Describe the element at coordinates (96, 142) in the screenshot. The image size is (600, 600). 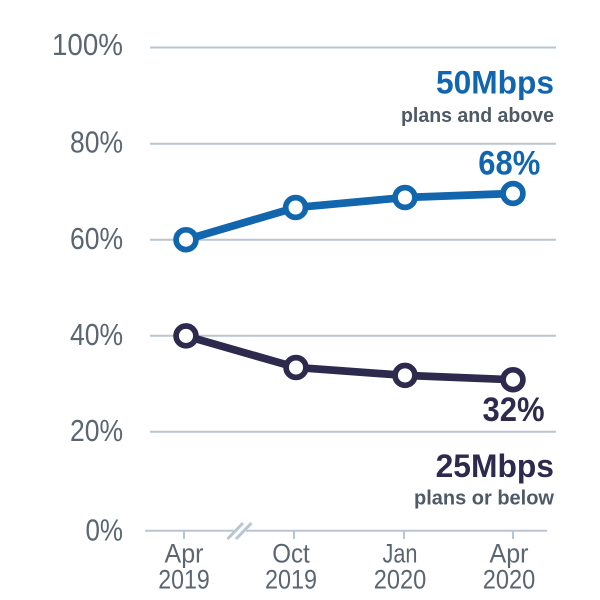
I see `svg-text: 80%` at that location.